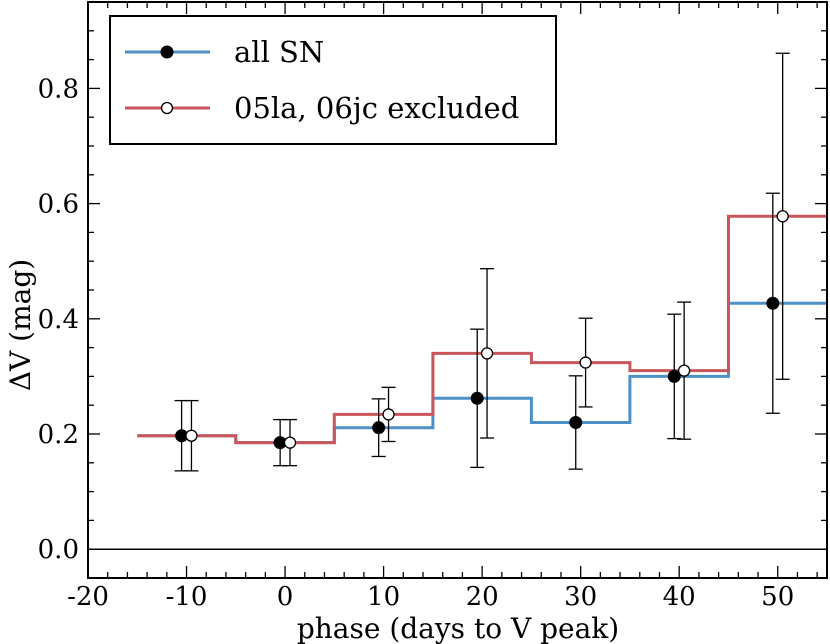  I want to click on x-tick-label: -10, so click(187, 597).